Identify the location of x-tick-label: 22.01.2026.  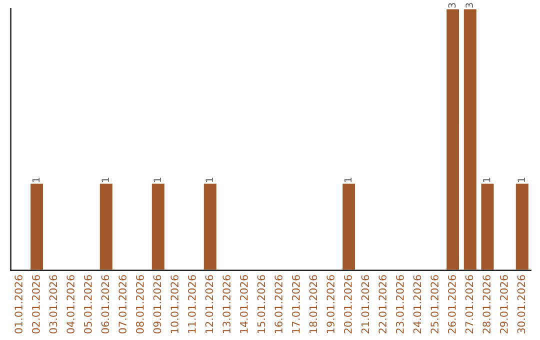
(382, 304).